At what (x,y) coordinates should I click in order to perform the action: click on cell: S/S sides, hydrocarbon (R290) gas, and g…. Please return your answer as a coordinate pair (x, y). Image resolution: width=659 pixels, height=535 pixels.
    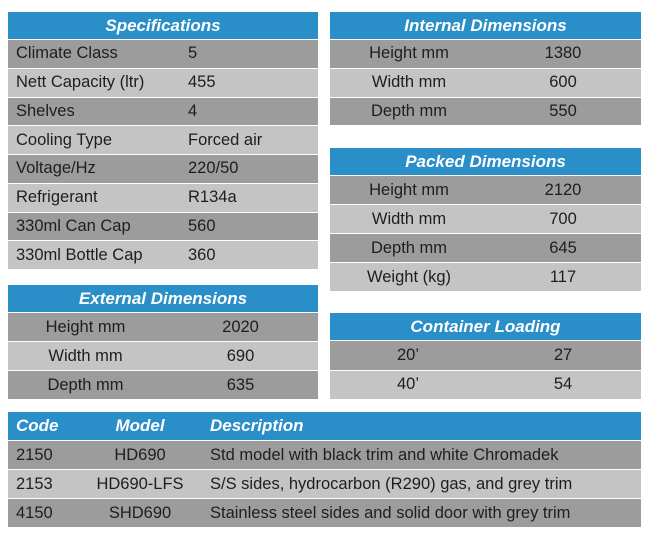
    Looking at the image, I should click on (391, 483).